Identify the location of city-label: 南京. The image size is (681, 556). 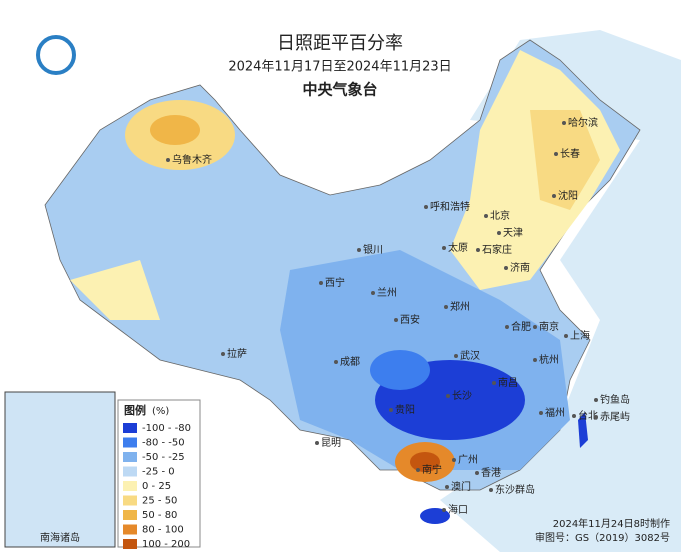
(549, 326).